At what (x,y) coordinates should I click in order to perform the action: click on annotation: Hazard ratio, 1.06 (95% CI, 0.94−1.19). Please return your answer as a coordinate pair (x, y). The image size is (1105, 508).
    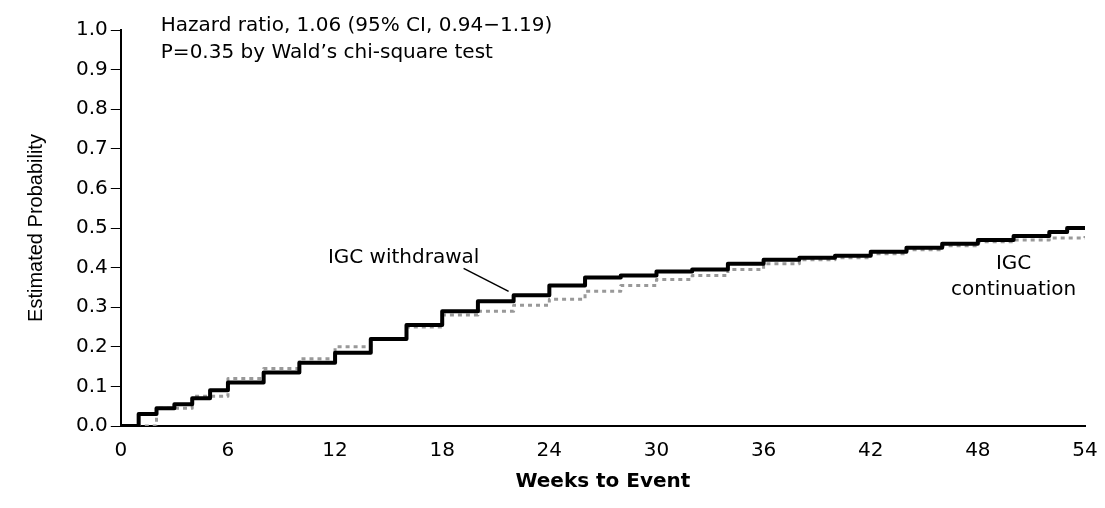
    Looking at the image, I should click on (356, 24).